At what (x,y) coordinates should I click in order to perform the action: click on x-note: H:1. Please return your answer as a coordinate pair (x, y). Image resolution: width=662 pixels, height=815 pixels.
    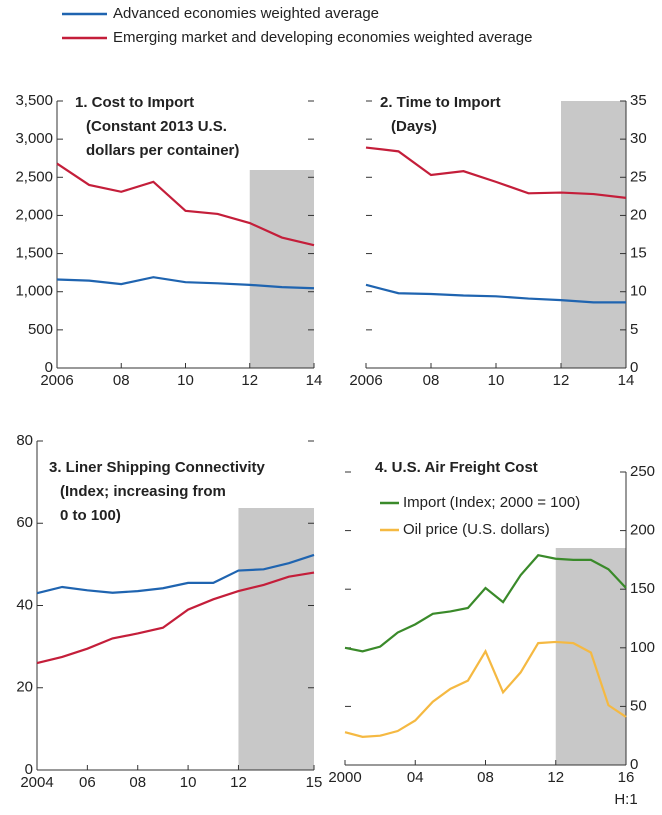
    Looking at the image, I should click on (625, 799).